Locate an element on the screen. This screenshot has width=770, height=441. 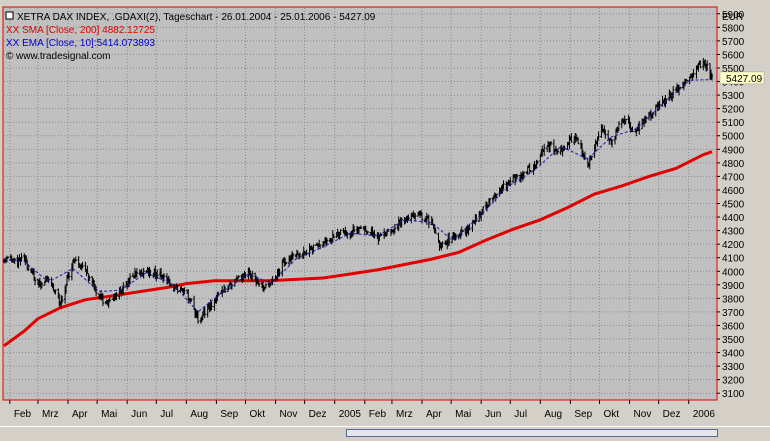
y-tick-label: 3600 is located at coordinates (733, 326).